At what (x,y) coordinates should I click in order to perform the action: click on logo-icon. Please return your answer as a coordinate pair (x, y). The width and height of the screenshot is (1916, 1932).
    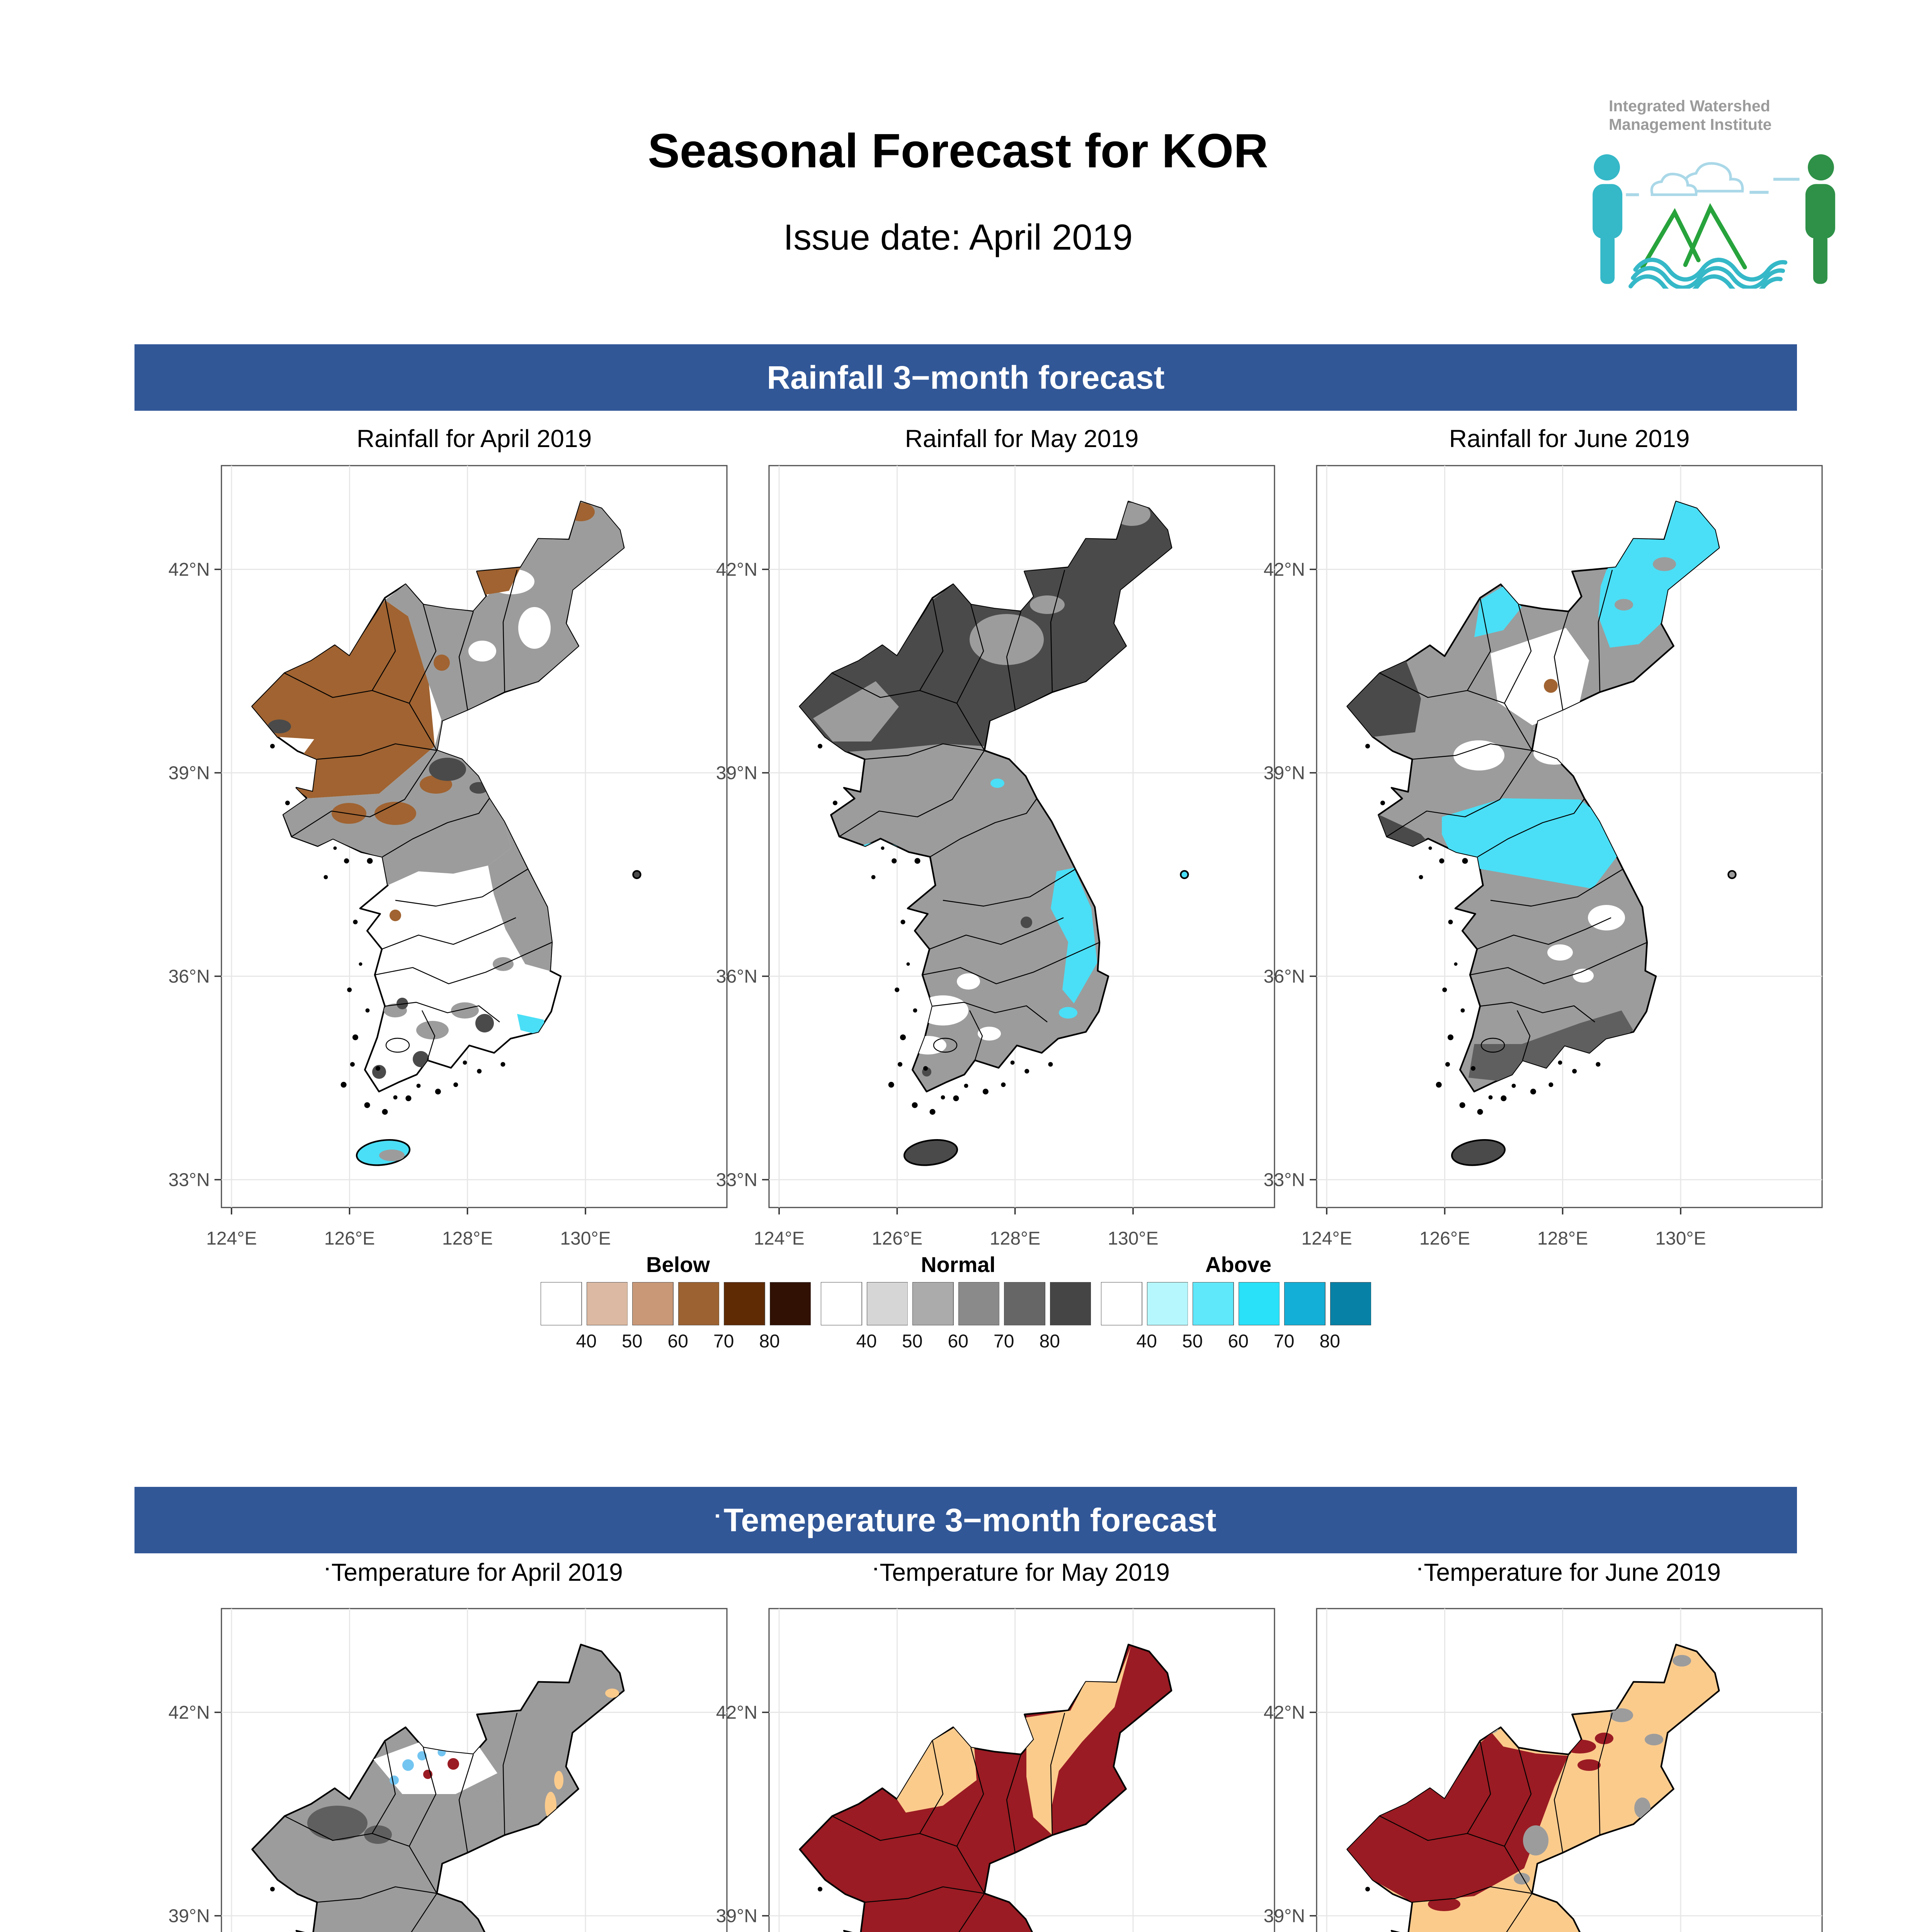
    Looking at the image, I should click on (1714, 226).